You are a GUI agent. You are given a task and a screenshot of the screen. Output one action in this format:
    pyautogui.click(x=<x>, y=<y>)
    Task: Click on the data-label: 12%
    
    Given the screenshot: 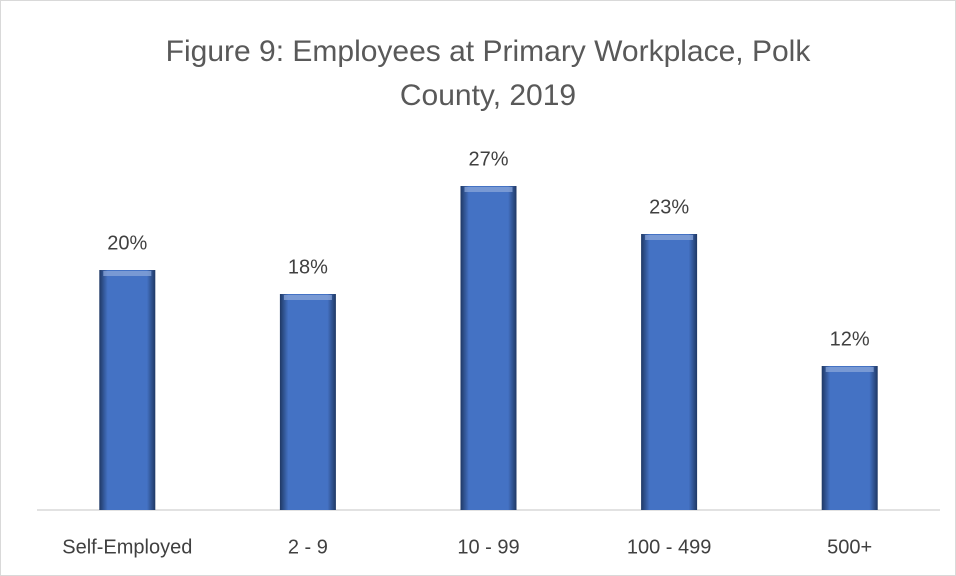 What is the action you would take?
    pyautogui.click(x=850, y=339)
    